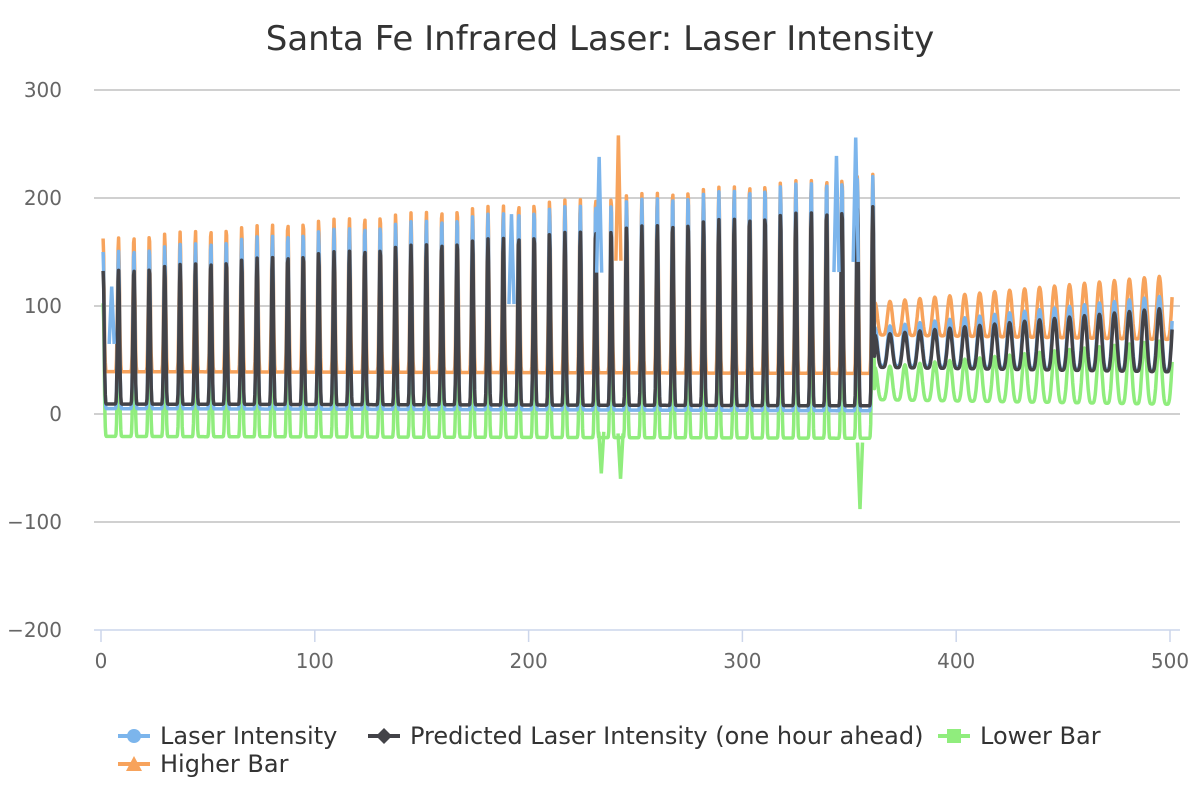 This screenshot has width=1200, height=800. I want to click on diamond-marker-icon, so click(384, 736).